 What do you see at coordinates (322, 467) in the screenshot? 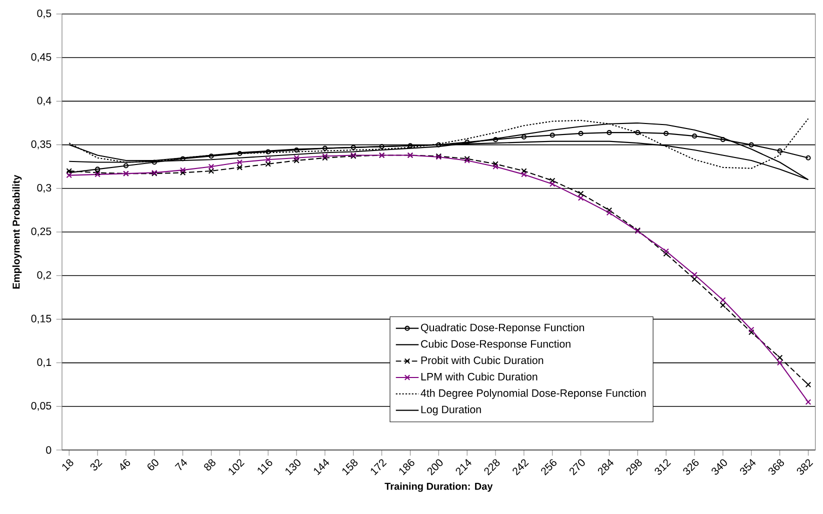
I see `x-tick-label: 144` at bounding box center [322, 467].